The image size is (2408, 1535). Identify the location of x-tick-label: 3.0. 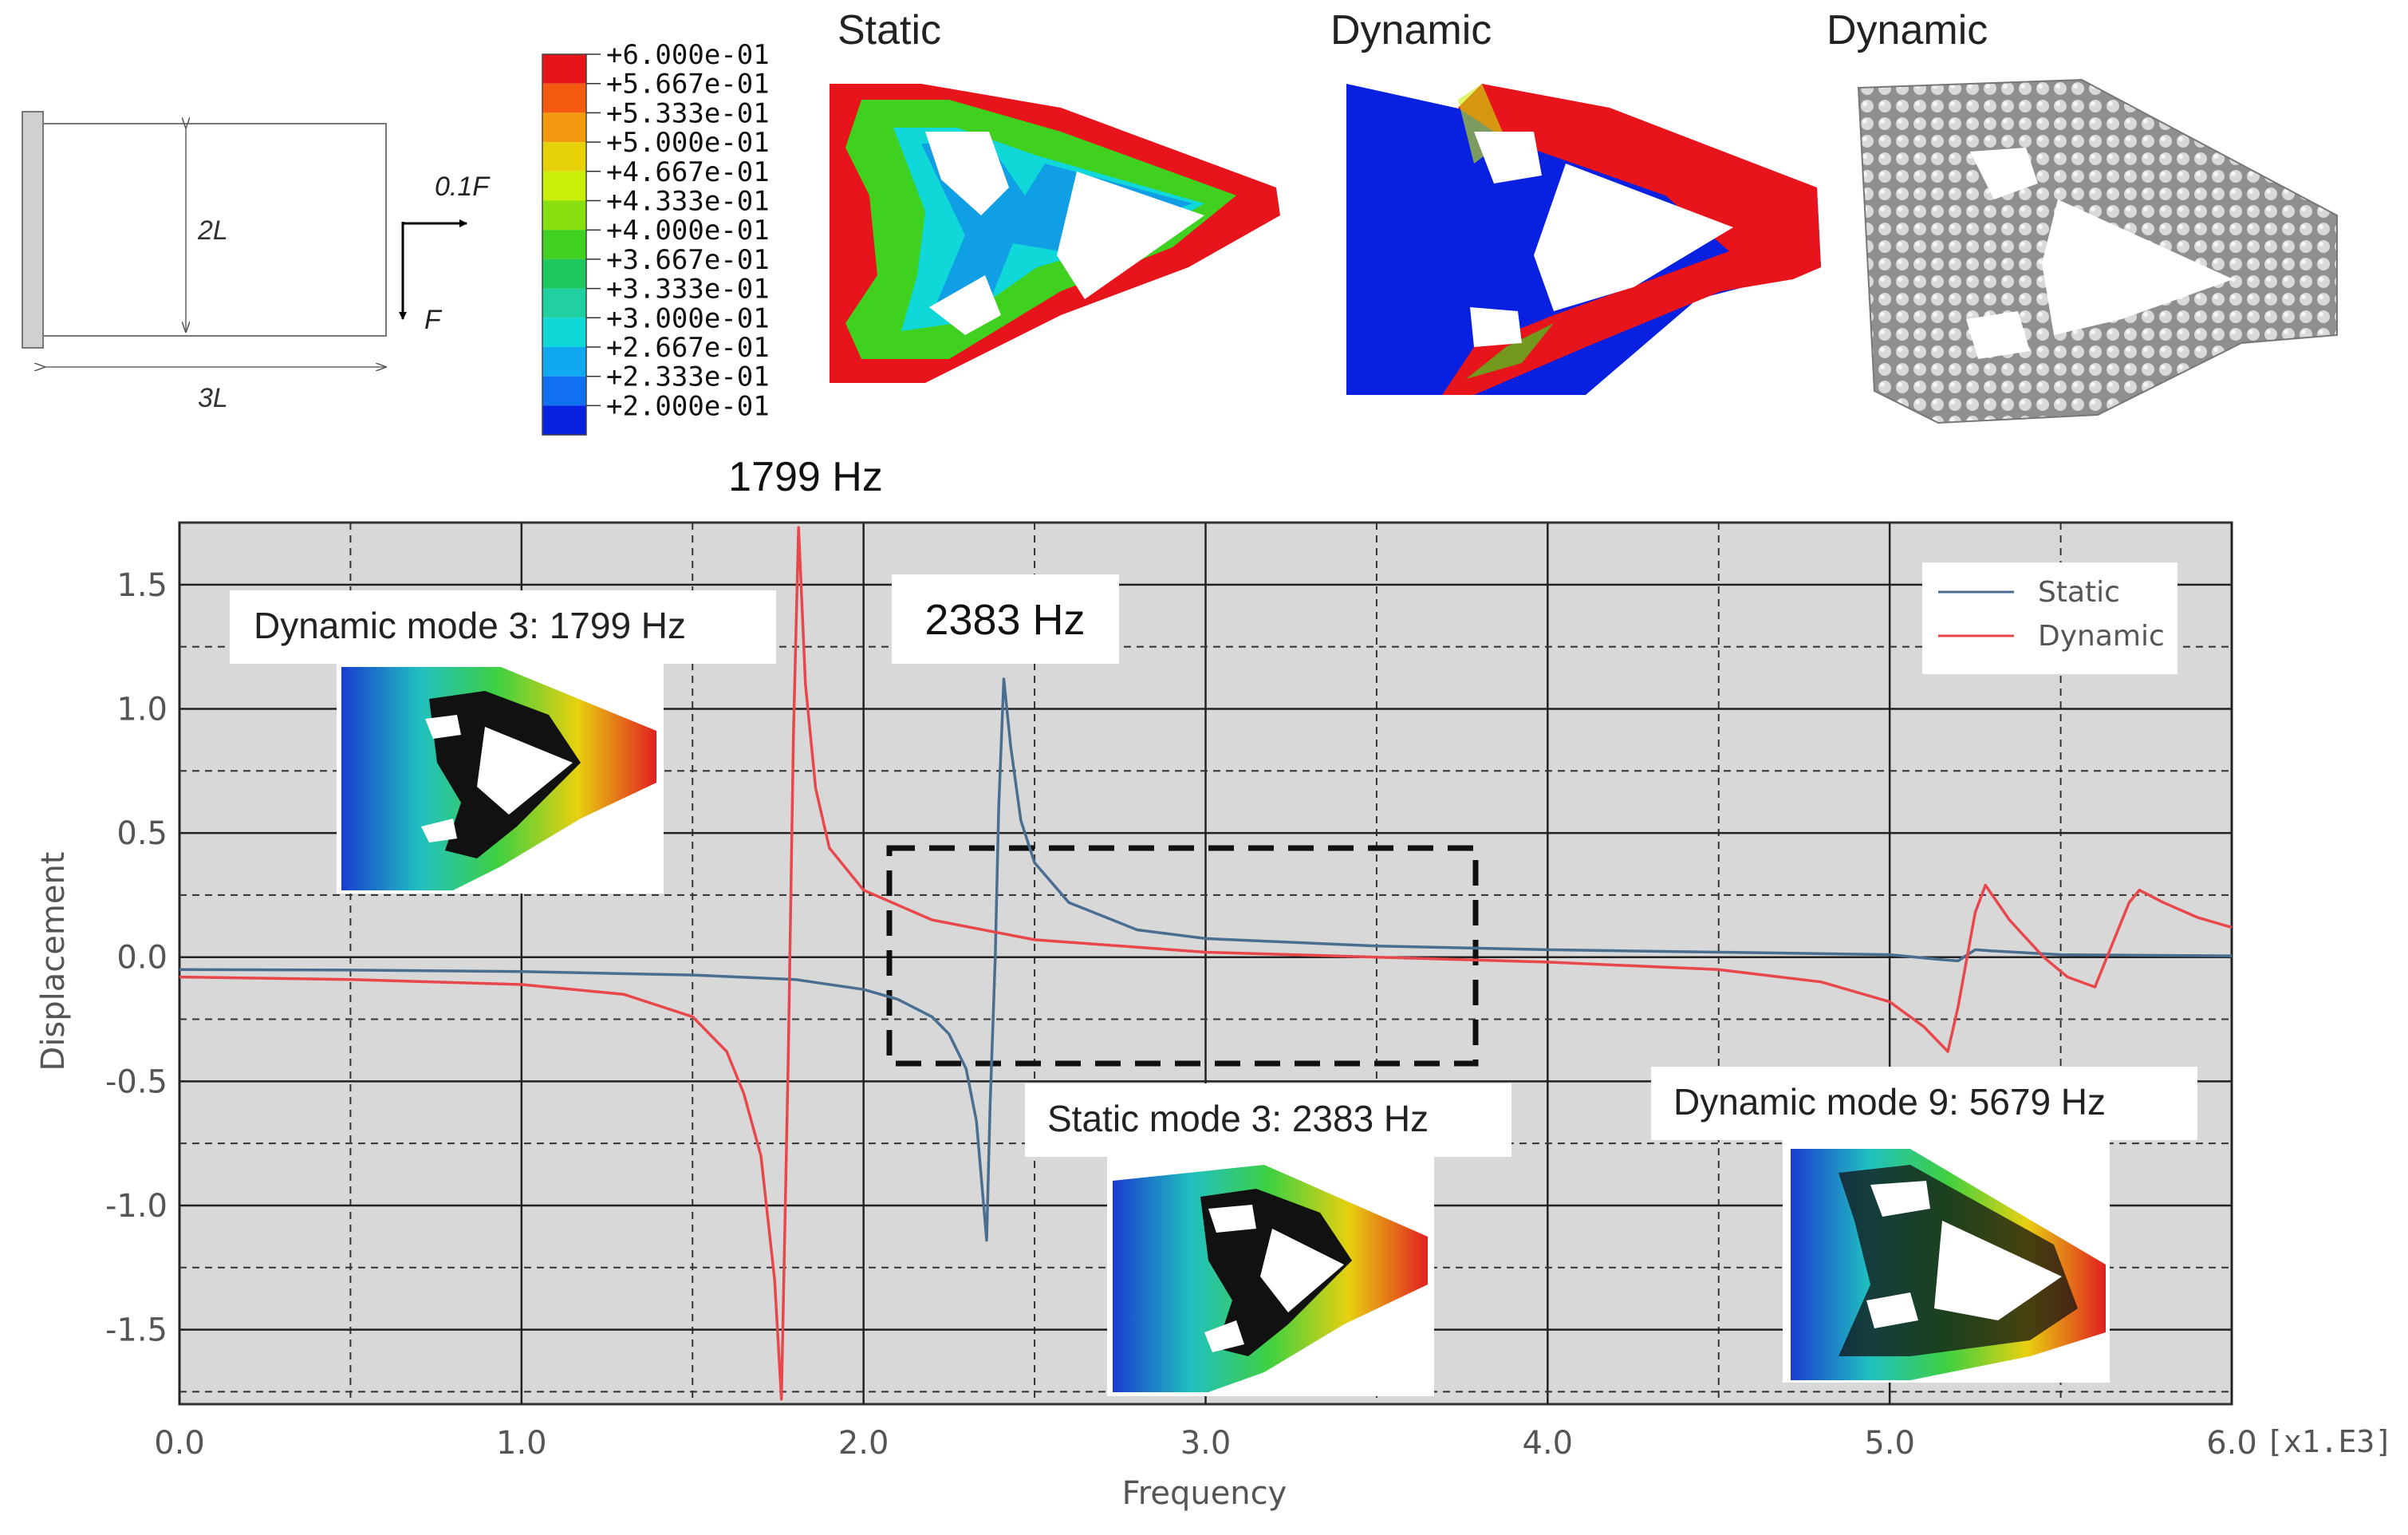
(1206, 1443).